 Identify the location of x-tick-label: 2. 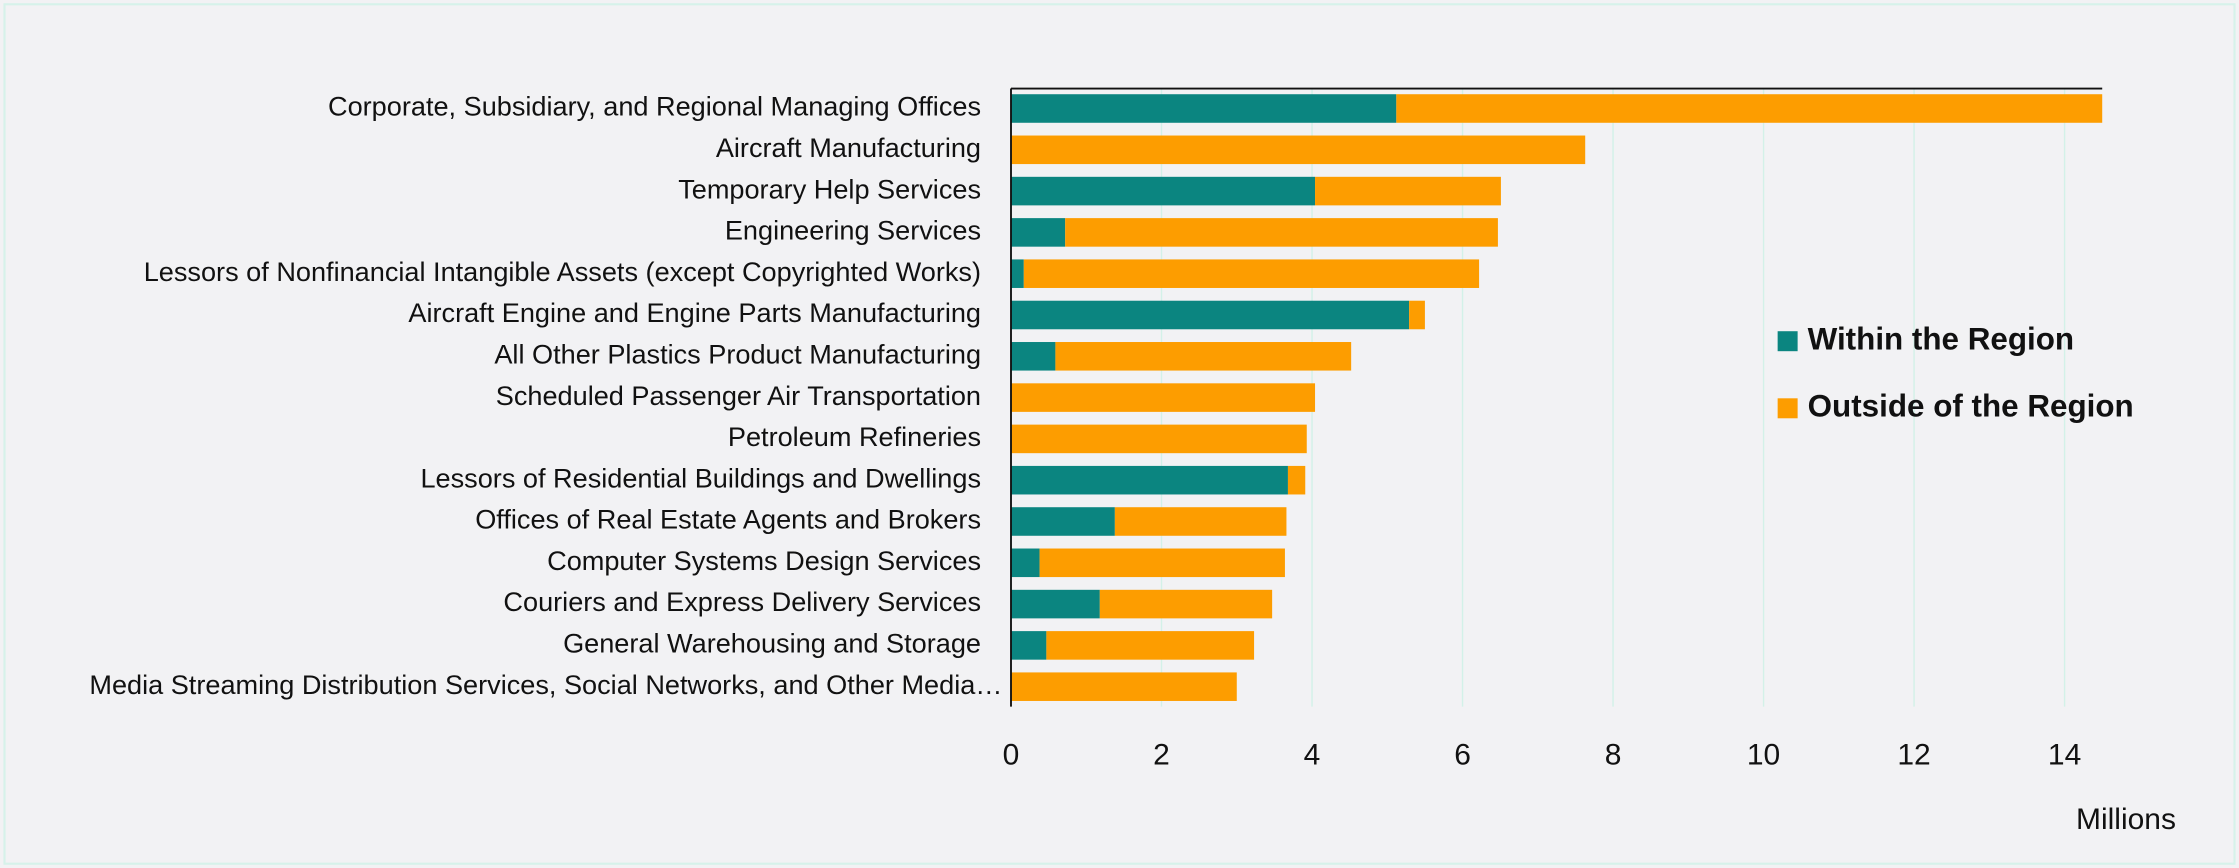
(1161, 755).